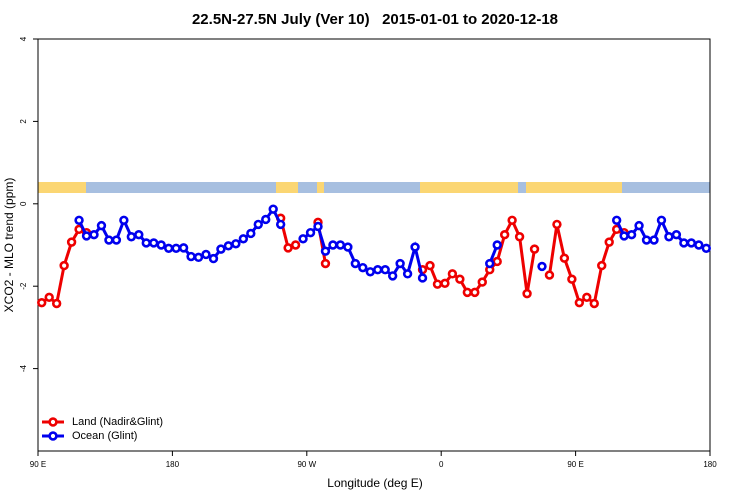 This screenshot has width=750, height=500. What do you see at coordinates (117, 422) in the screenshot?
I see `legend-label: Land (Nadir&Glint)` at bounding box center [117, 422].